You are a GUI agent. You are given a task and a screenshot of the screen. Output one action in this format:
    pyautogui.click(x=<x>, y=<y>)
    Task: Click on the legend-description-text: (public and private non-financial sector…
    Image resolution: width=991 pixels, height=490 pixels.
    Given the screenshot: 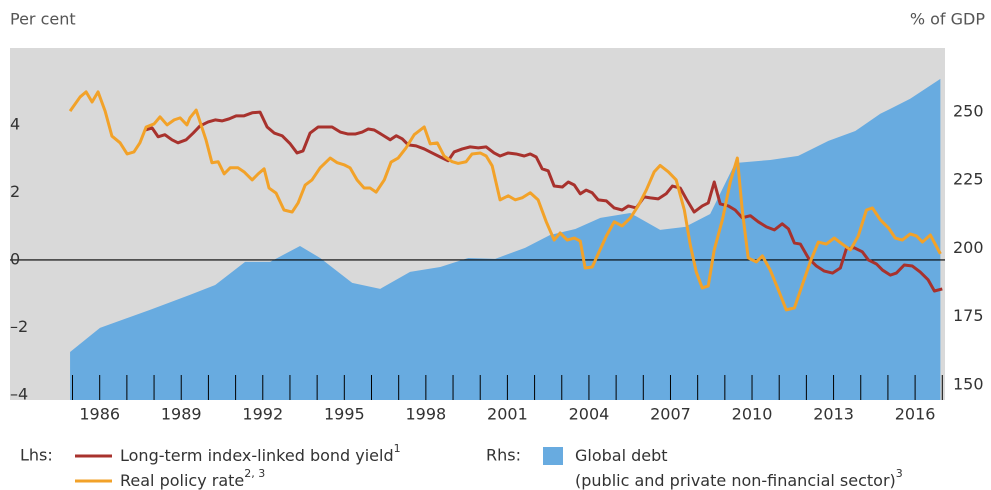 What is the action you would take?
    pyautogui.click(x=735, y=480)
    